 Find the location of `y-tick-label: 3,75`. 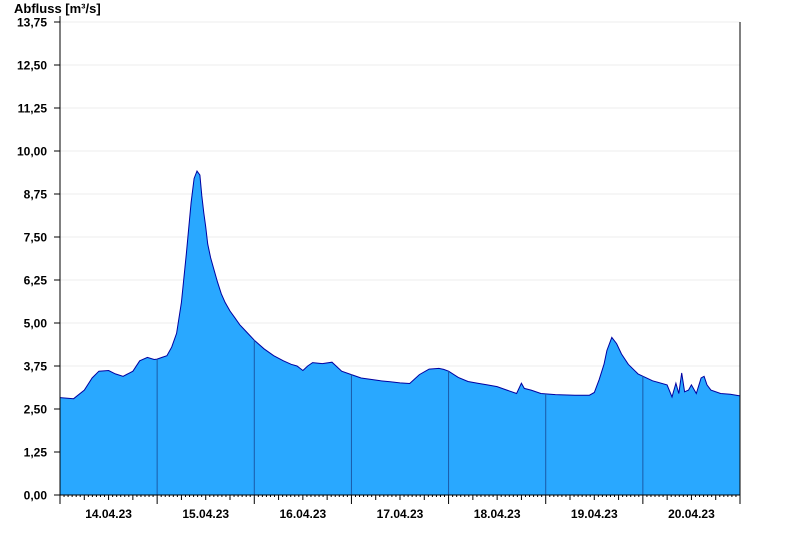

y-tick-label: 3,75 is located at coordinates (36, 367).